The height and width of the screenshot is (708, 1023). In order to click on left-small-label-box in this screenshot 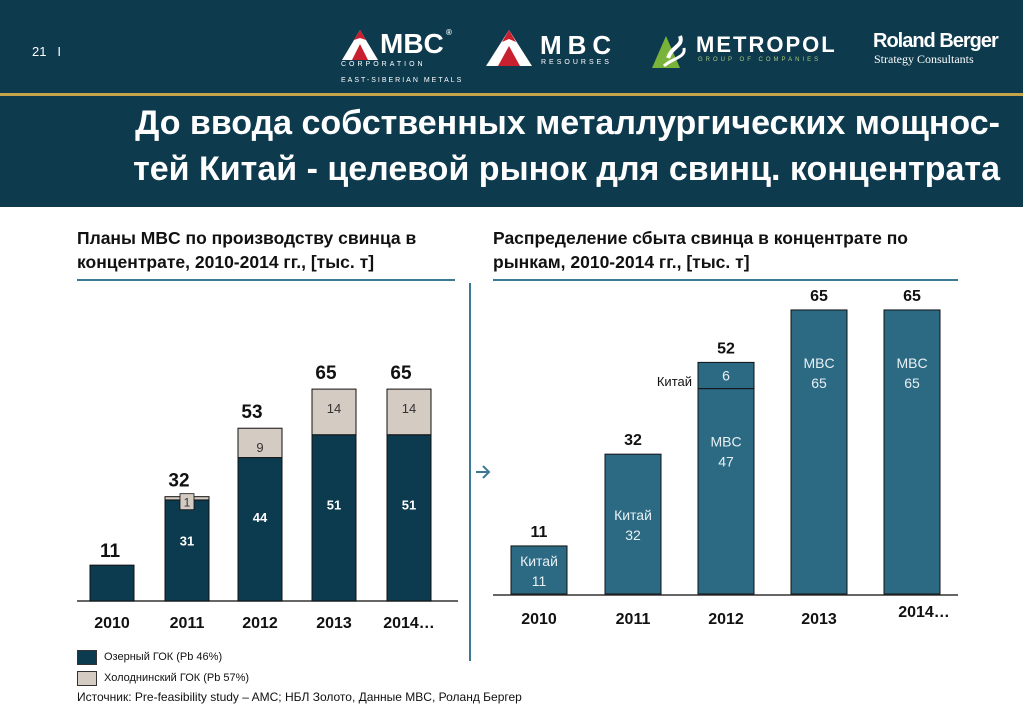, I will do `click(187, 502)`.